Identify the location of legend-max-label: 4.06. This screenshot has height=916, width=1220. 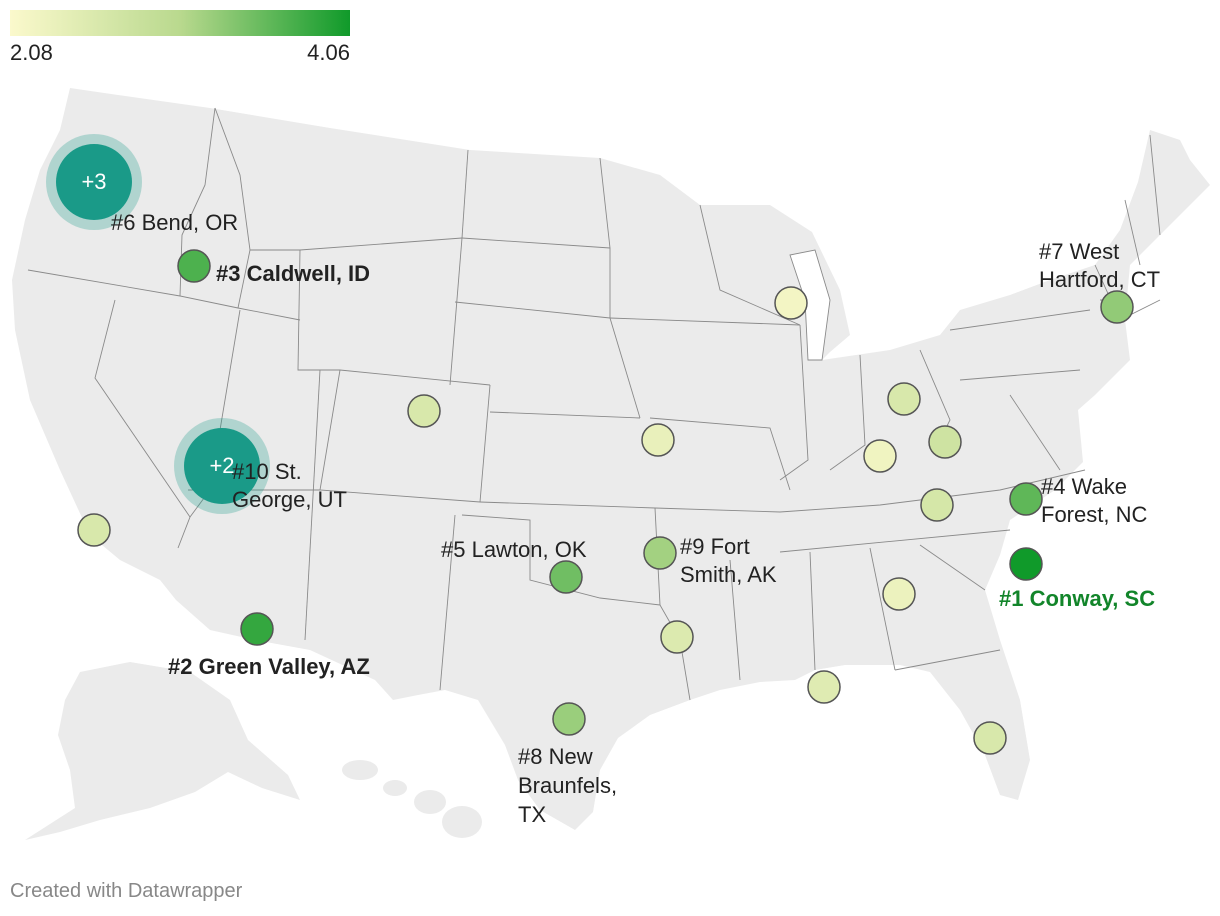
(328, 52).